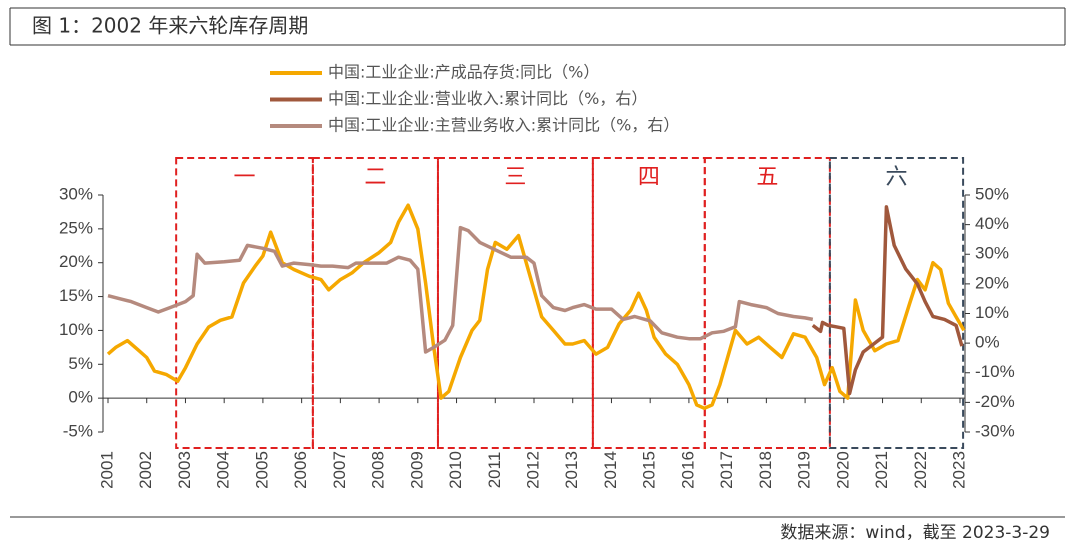 This screenshot has width=1080, height=548. I want to click on x-tick-label: 2010, so click(455, 470).